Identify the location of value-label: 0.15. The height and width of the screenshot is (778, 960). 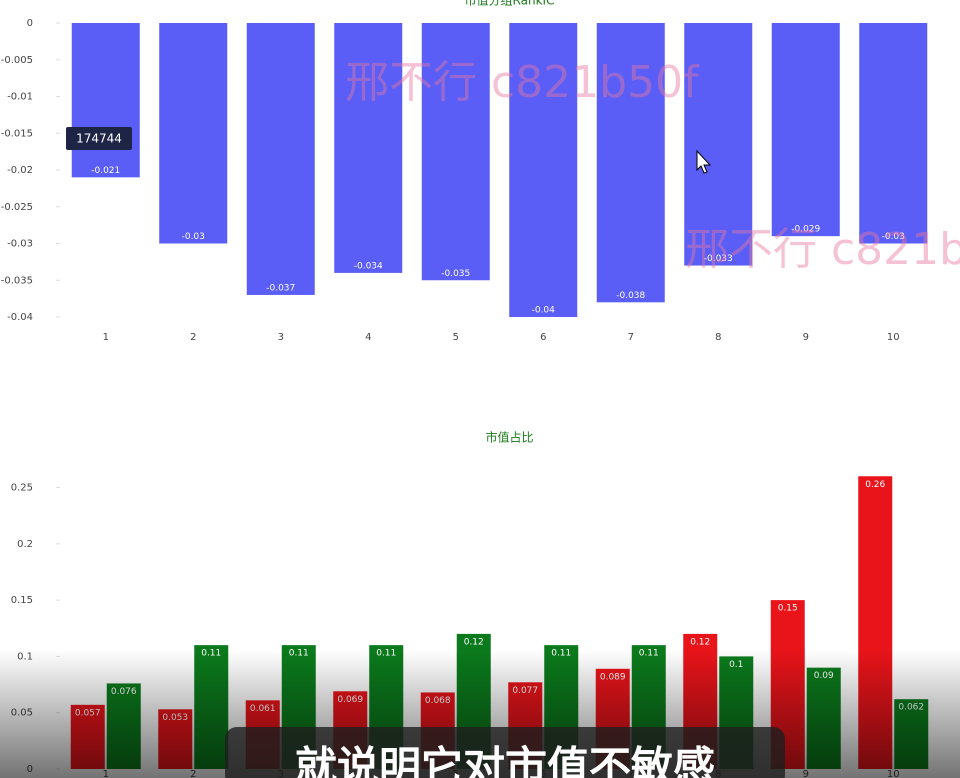
(788, 609).